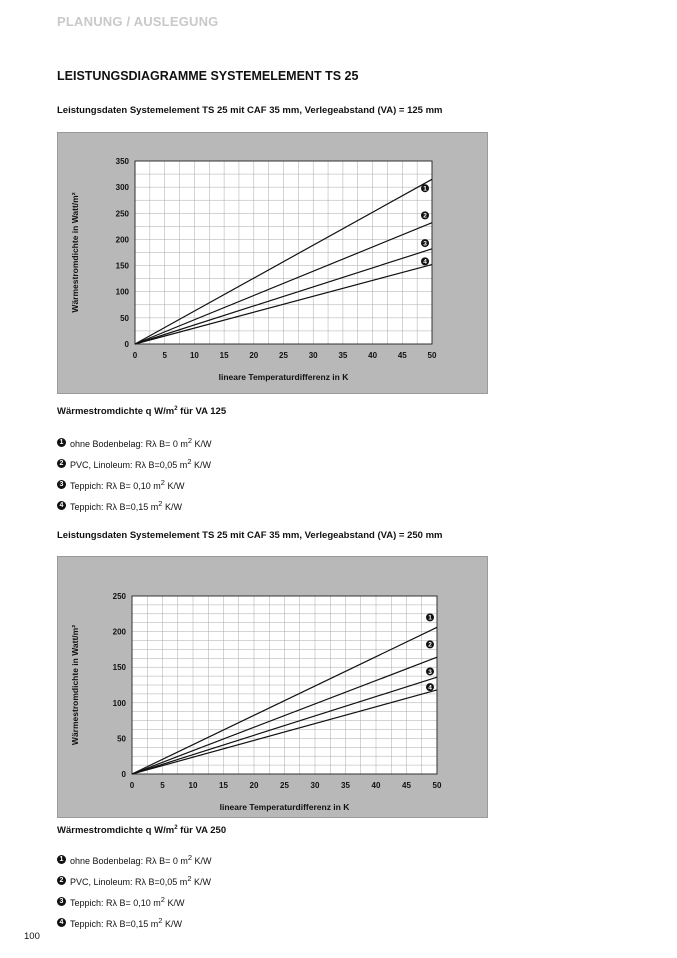 The width and height of the screenshot is (677, 958). Describe the element at coordinates (208, 76) in the screenshot. I see `page-title: LEISTUNGSDIAGRAMME SYSTEMELEMENT TS 25` at that location.